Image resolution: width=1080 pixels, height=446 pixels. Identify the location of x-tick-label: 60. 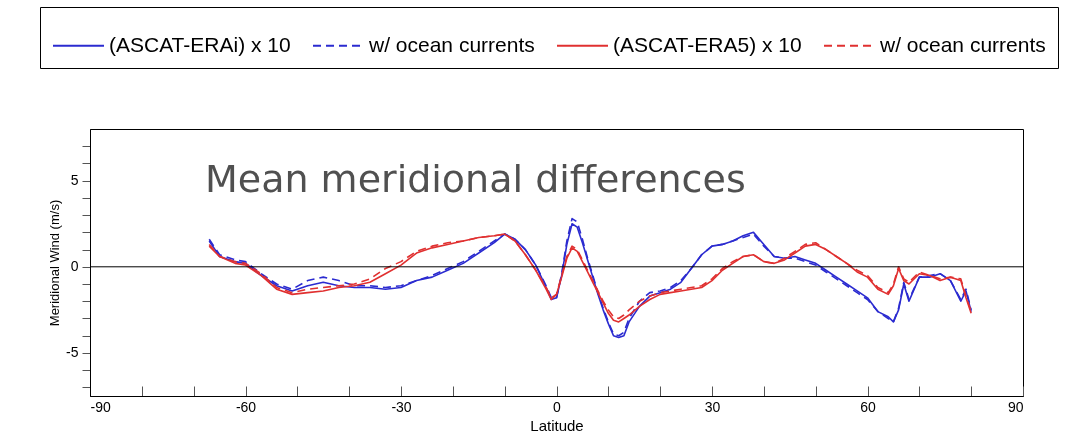
(868, 406).